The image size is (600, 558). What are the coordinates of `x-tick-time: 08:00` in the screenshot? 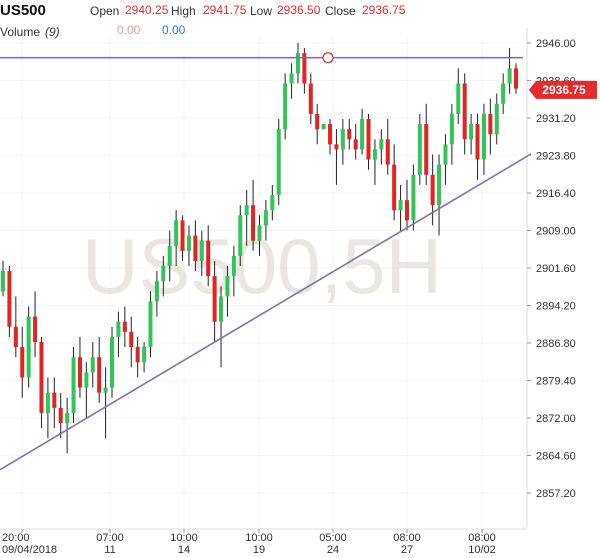 It's located at (407, 538).